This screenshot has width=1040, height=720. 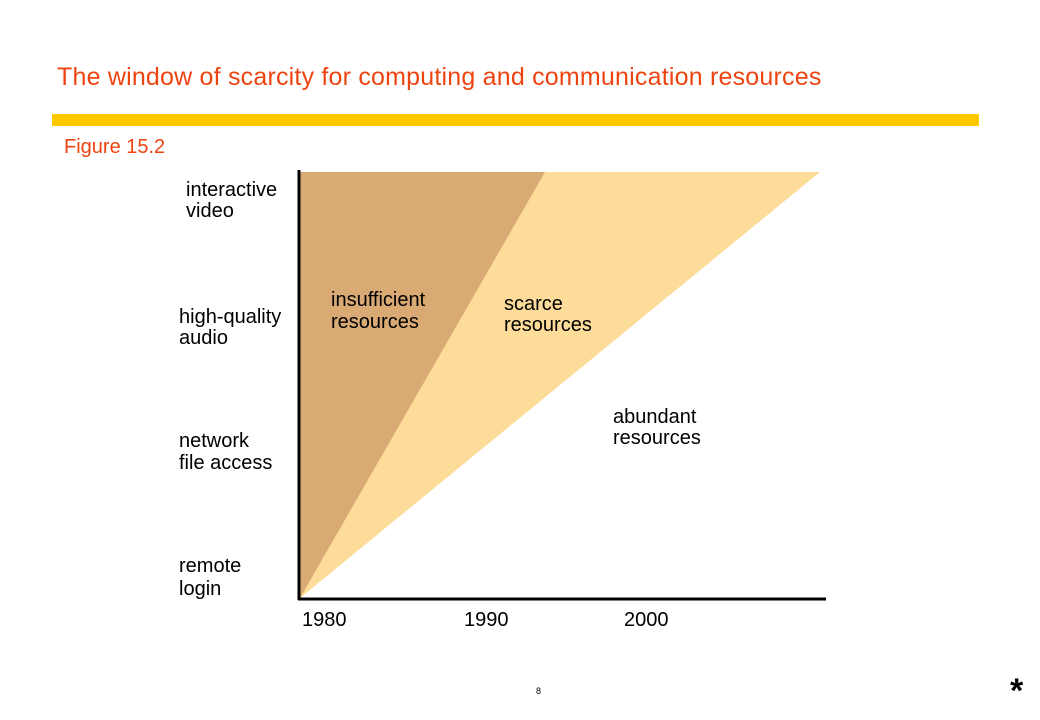 I want to click on insufficient-resources-region, so click(x=422, y=385).